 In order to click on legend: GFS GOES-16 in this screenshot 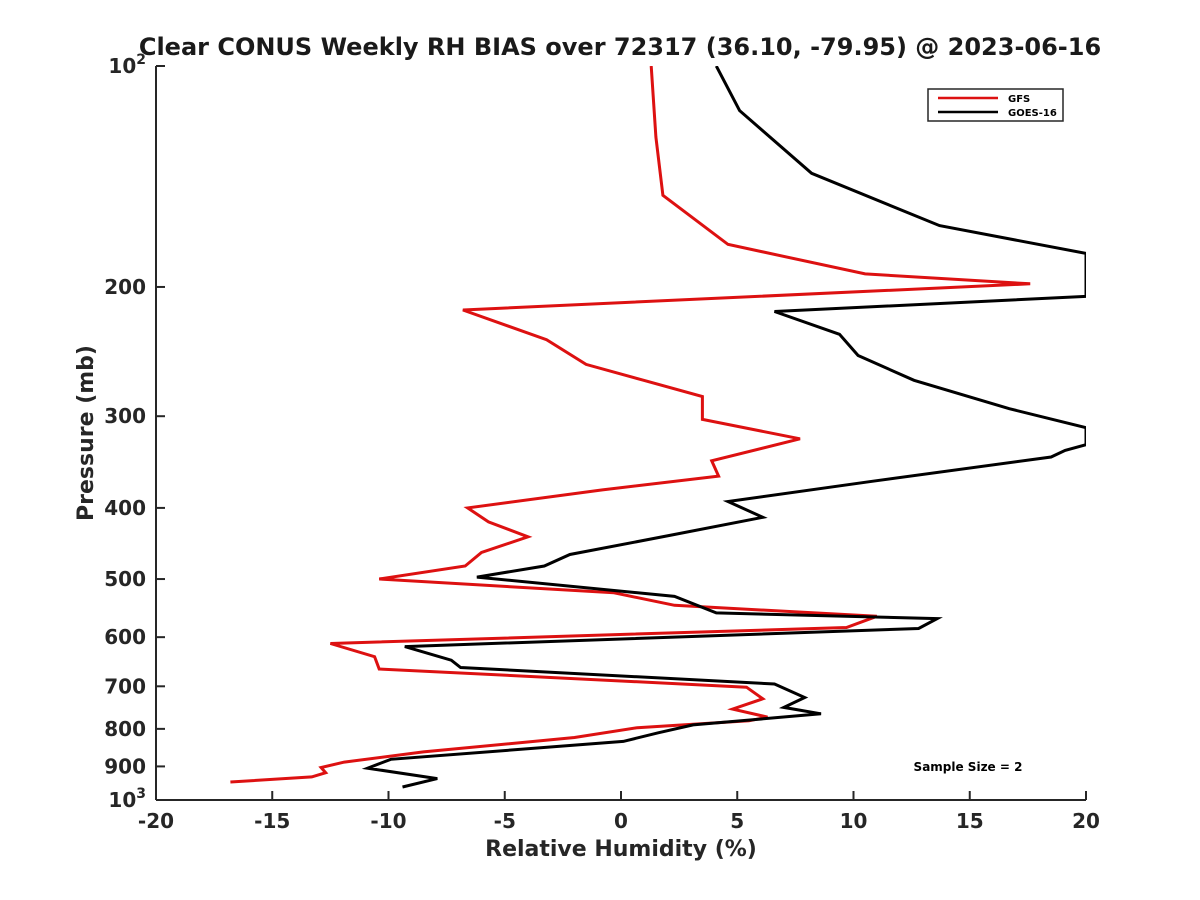, I will do `click(995, 105)`.